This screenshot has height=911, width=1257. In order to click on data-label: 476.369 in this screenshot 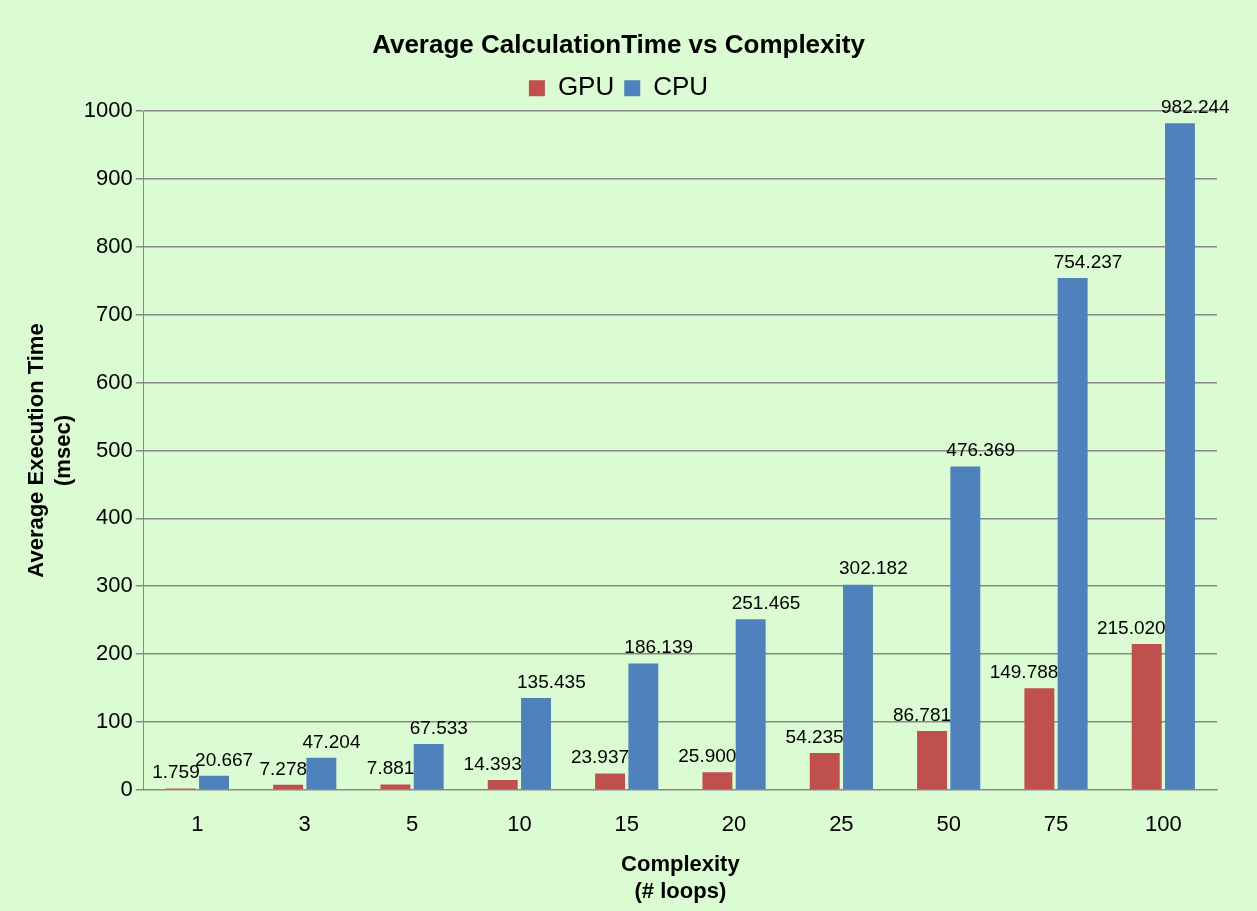, I will do `click(981, 450)`.